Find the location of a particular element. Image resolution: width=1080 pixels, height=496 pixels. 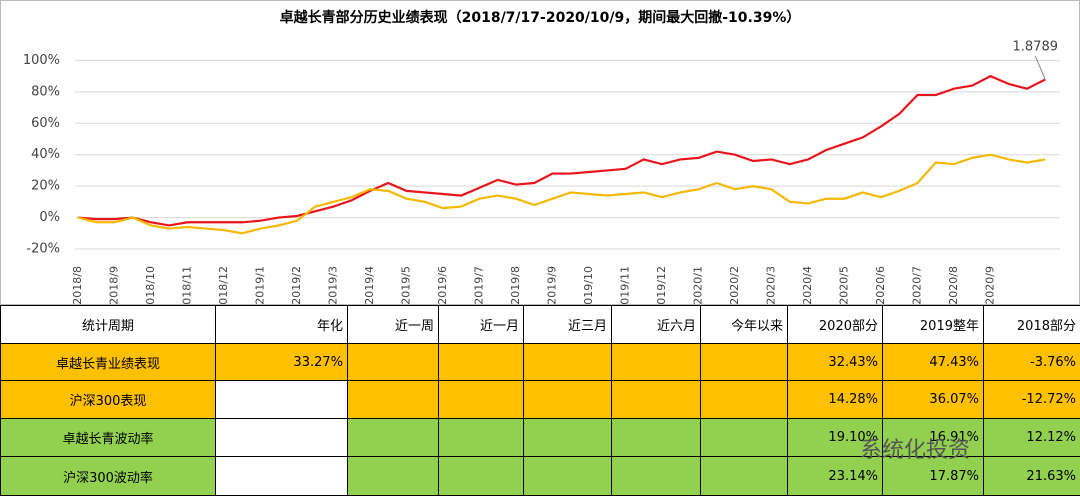

x-tick-label: 2020/9 is located at coordinates (990, 285).